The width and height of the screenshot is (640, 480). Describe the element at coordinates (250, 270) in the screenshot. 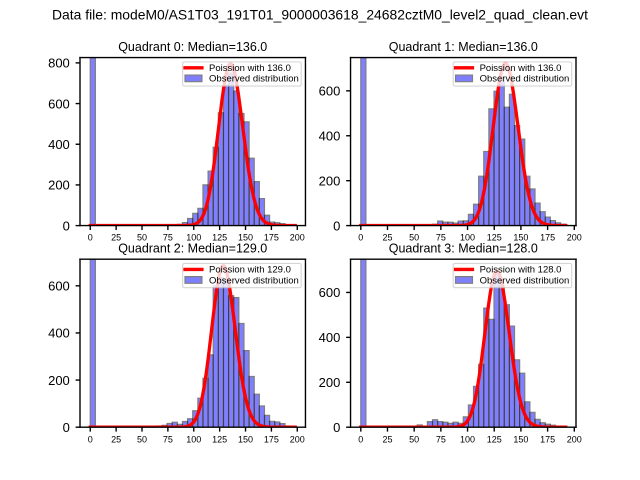

I see `svg-text: Poission with 129.0` at that location.